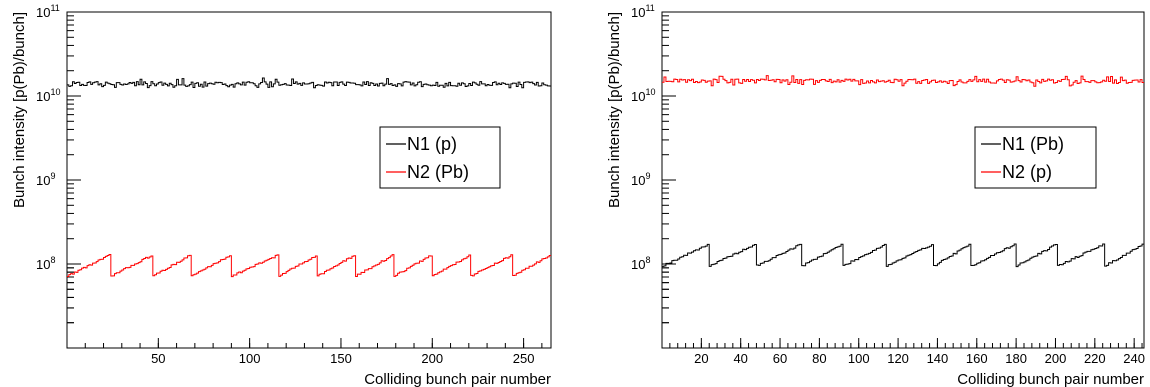 The height and width of the screenshot is (387, 1150). What do you see at coordinates (701, 358) in the screenshot?
I see `x-tick-label: 20` at bounding box center [701, 358].